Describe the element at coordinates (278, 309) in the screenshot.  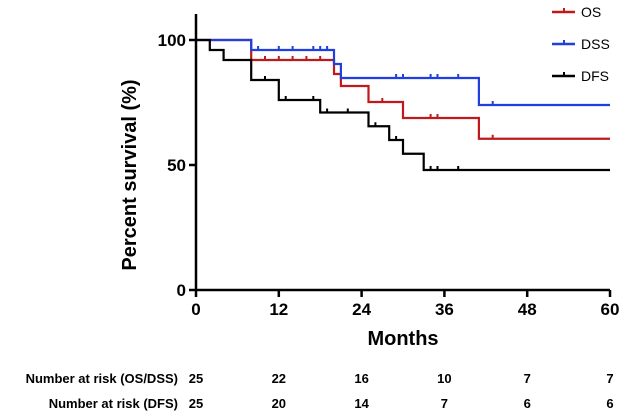
I see `x-tick-label: 12` at that location.